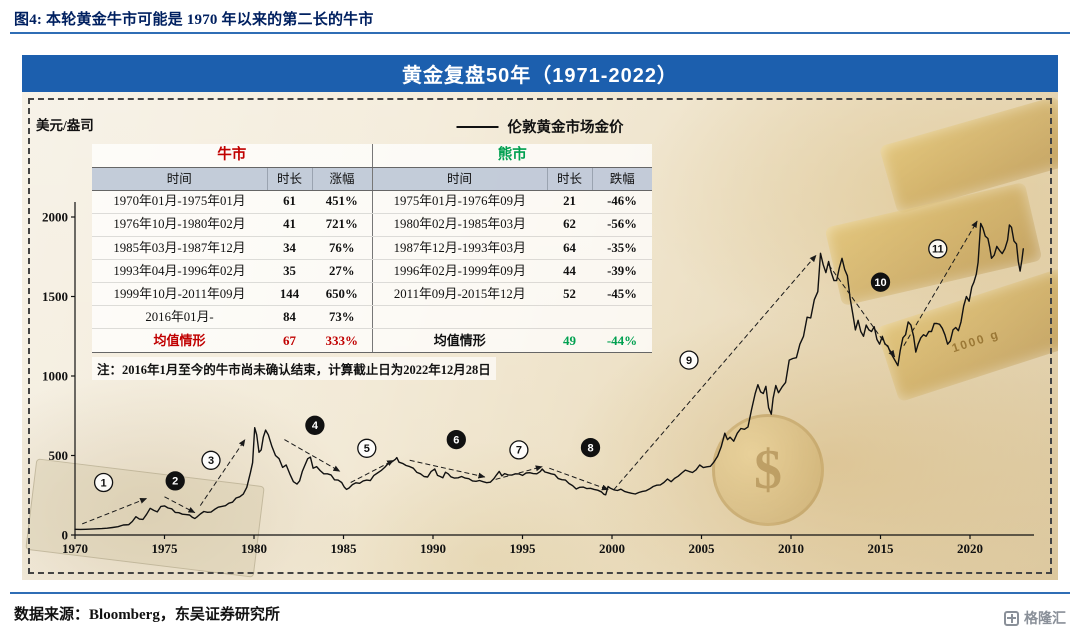 This screenshot has width=1080, height=641. I want to click on data-source-value: Bloomberg，东吴证券研究所, so click(184, 615).